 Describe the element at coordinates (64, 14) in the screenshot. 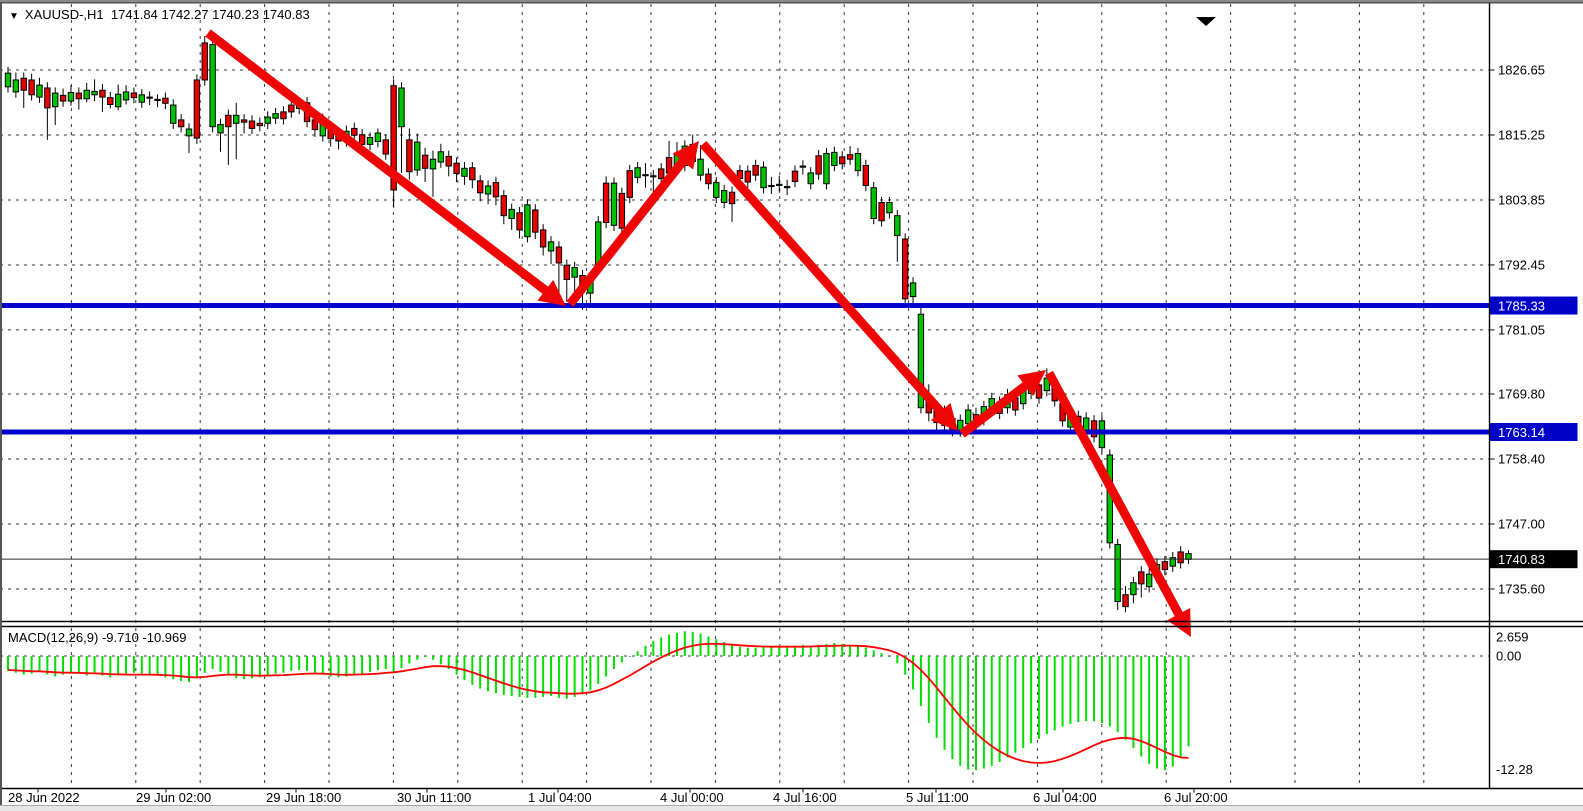

I see `symbol-period-label: XAUUSD-,H1` at that location.